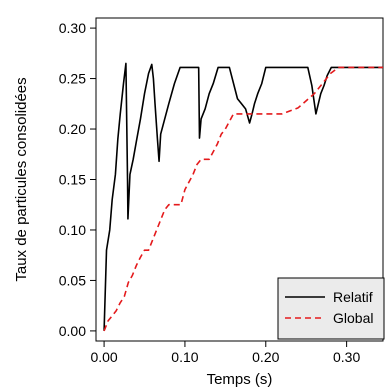 Image resolution: width=385 pixels, height=389 pixels. I want to click on y-tick-label: 0.15, so click(72, 180).